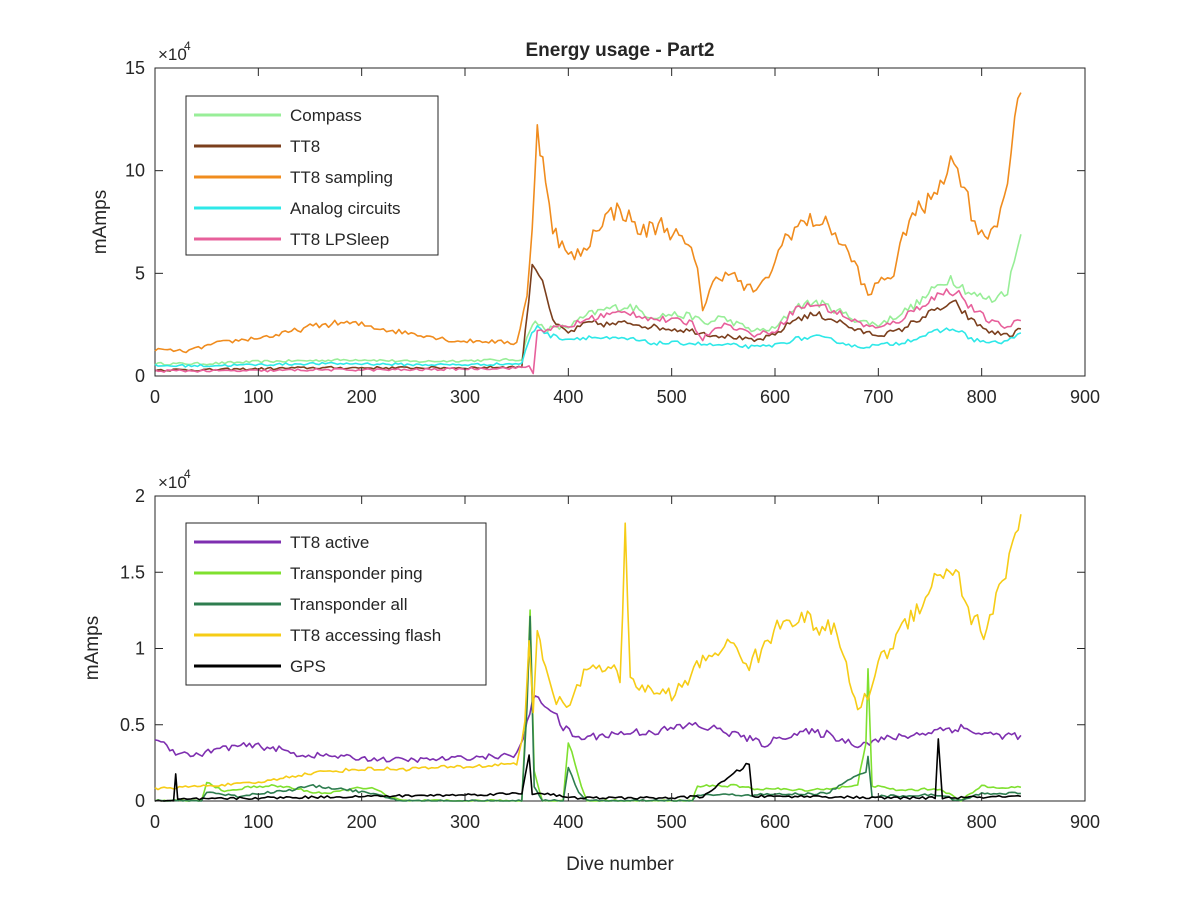 The image size is (1200, 900). I want to click on bottom-exponent-base: ×10, so click(172, 482).